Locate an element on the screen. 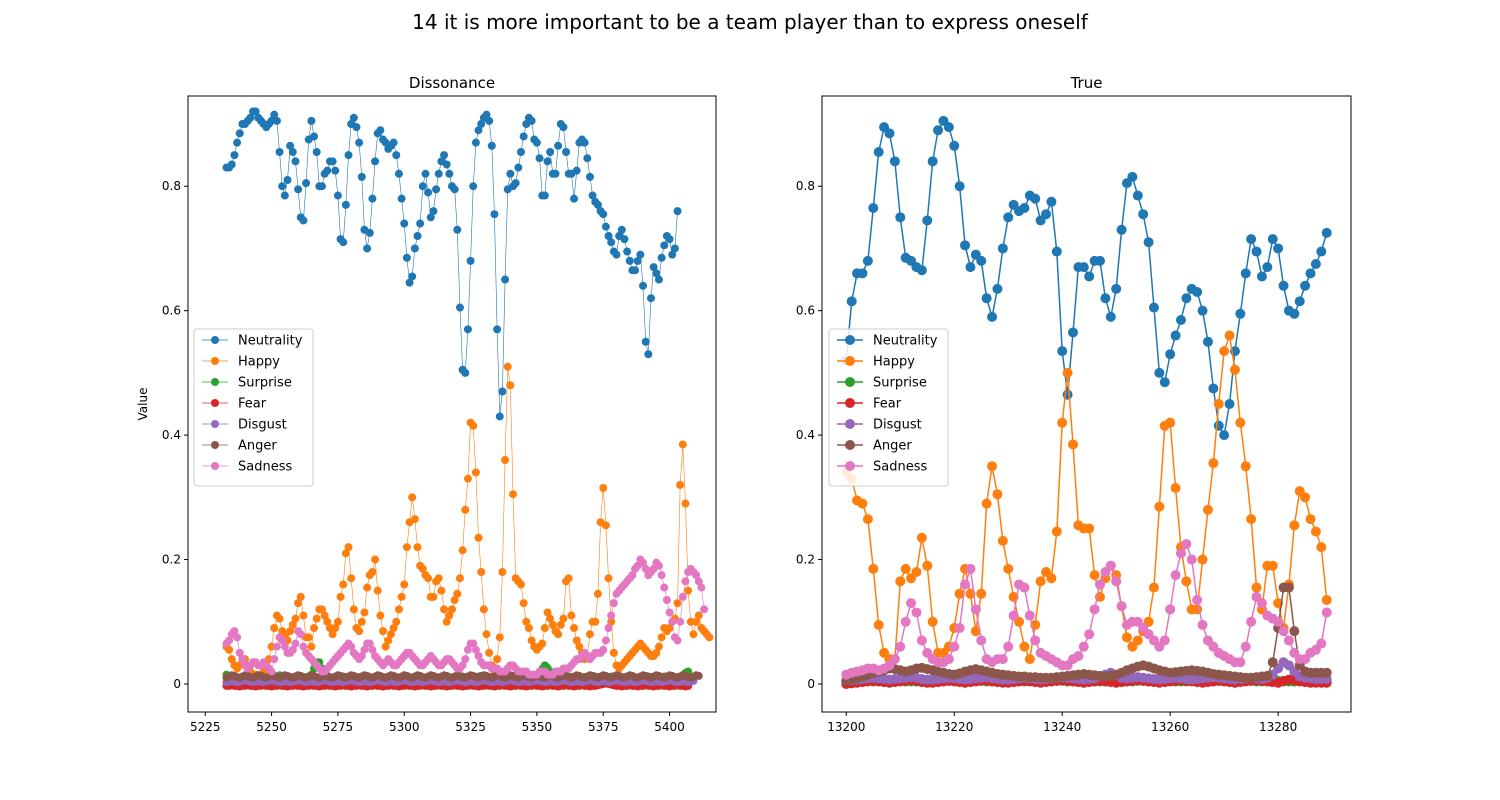  legend-marker is located at coordinates (850, 424).